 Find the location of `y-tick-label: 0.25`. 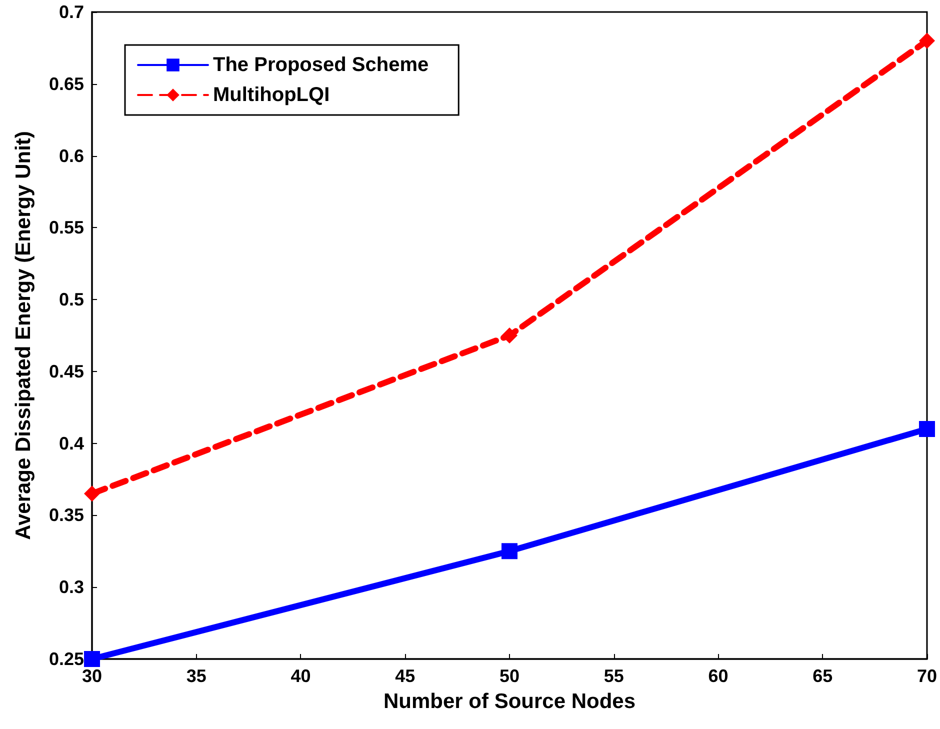

y-tick-label: 0.25 is located at coordinates (66, 659).